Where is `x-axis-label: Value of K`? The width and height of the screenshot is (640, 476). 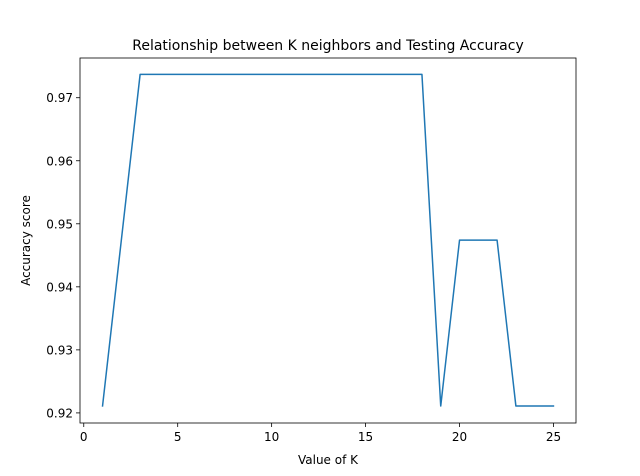 x-axis-label: Value of K is located at coordinates (328, 460).